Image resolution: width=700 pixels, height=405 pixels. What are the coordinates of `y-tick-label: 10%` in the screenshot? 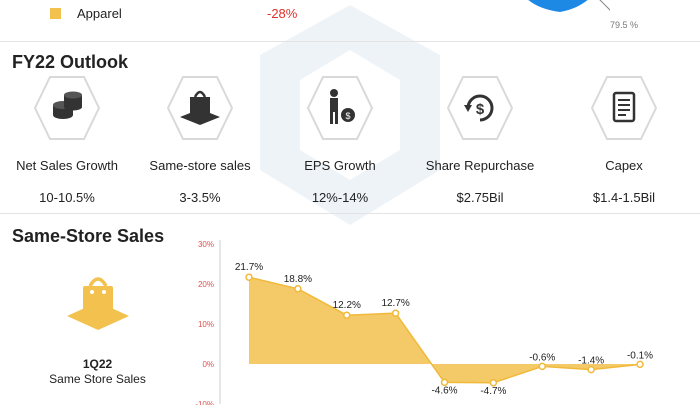 It's located at (206, 324).